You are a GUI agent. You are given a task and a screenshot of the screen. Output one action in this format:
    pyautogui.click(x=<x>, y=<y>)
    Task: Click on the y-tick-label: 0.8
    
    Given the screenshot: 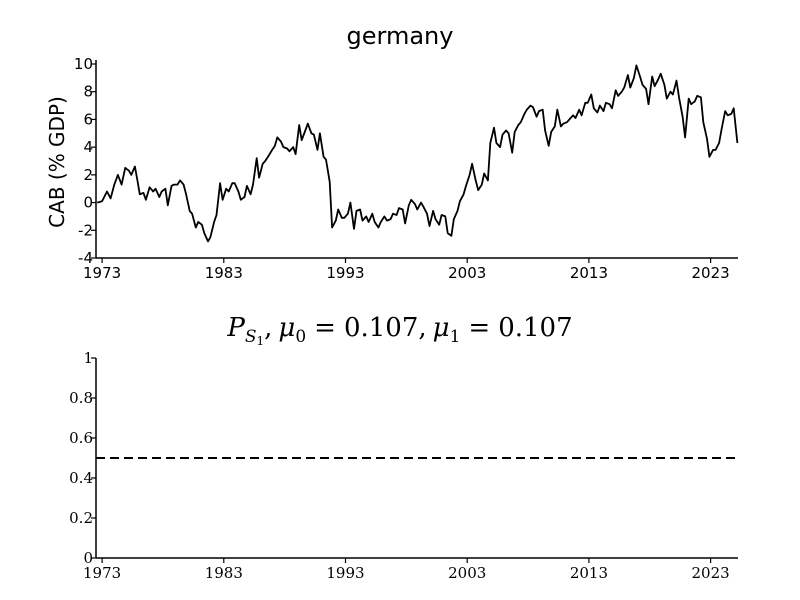 What is the action you would take?
    pyautogui.click(x=81, y=398)
    